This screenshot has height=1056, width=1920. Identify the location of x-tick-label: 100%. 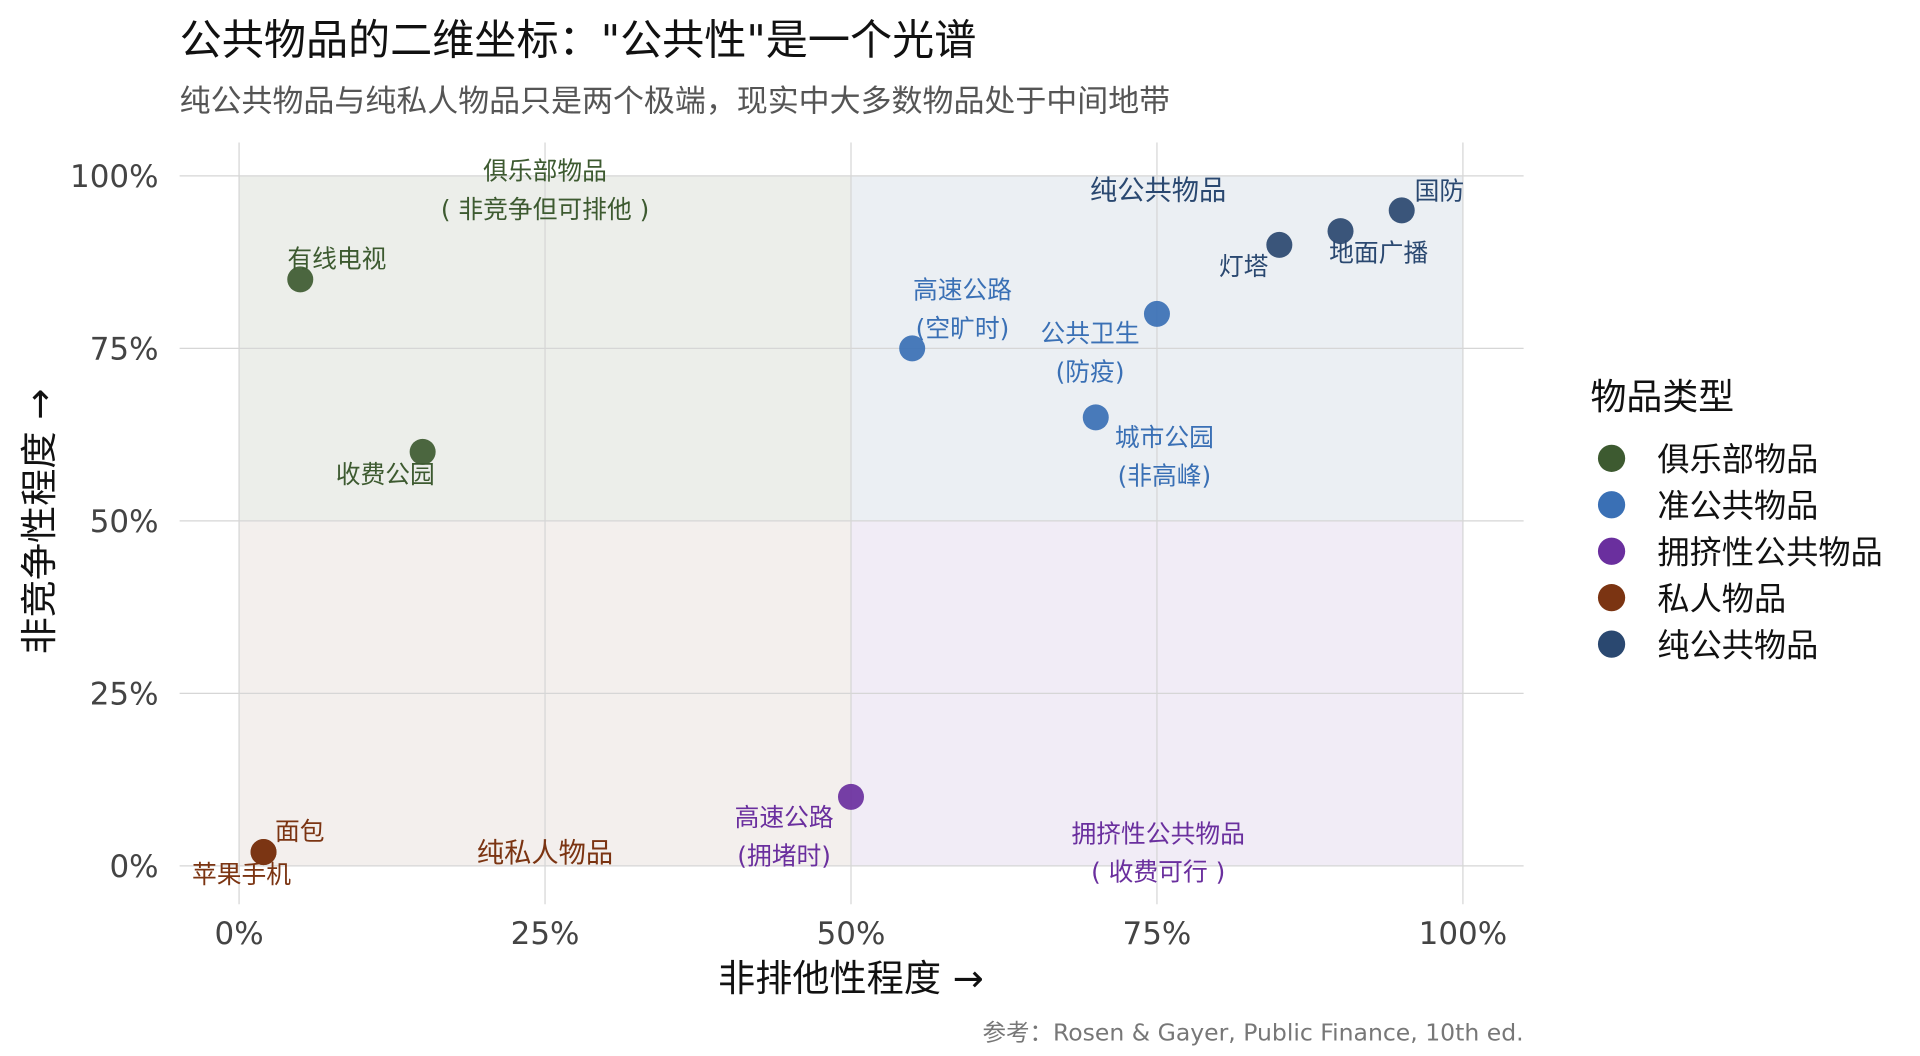
(1463, 934).